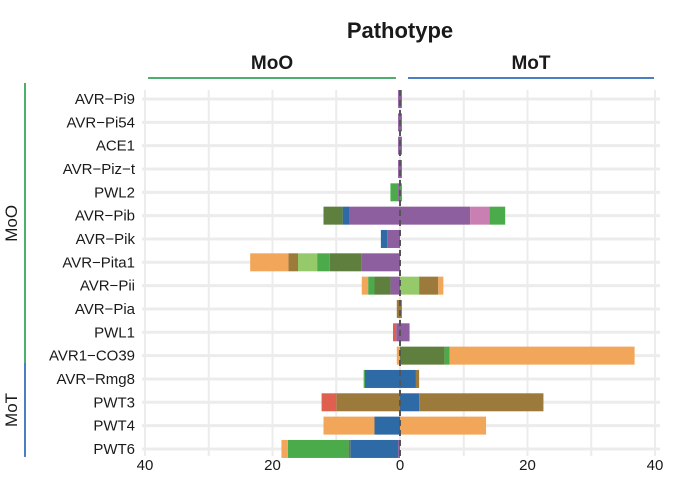 Image resolution: width=684 pixels, height=492 pixels. Describe the element at coordinates (398, 308) in the screenshot. I see `bar-moo-brown-avr-pia` at that location.